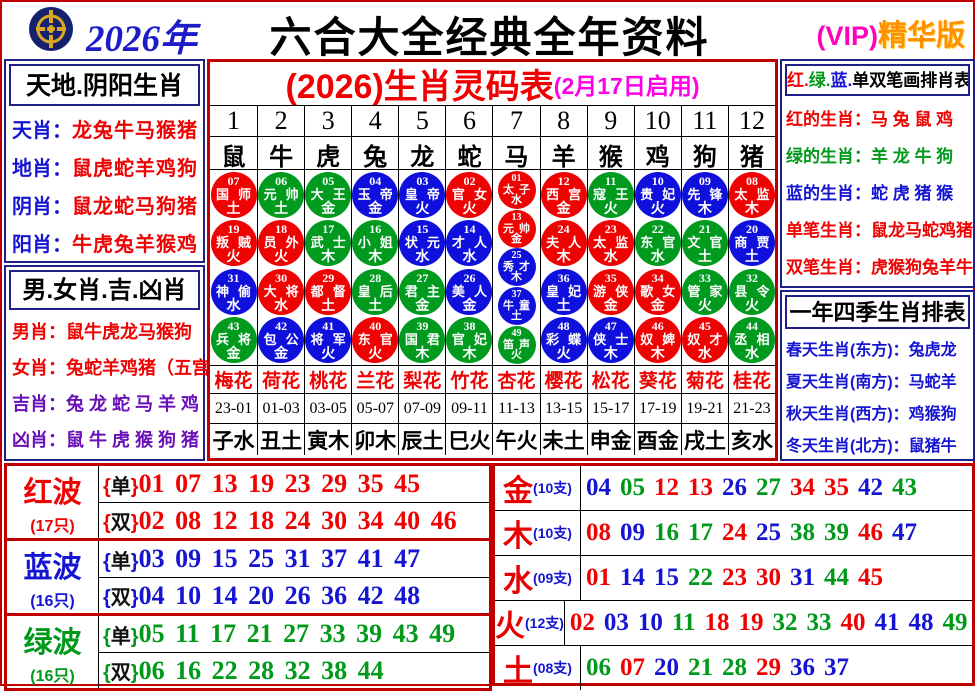 This screenshot has height=691, width=975. I want to click on ball-name: 才人, so click(469, 243).